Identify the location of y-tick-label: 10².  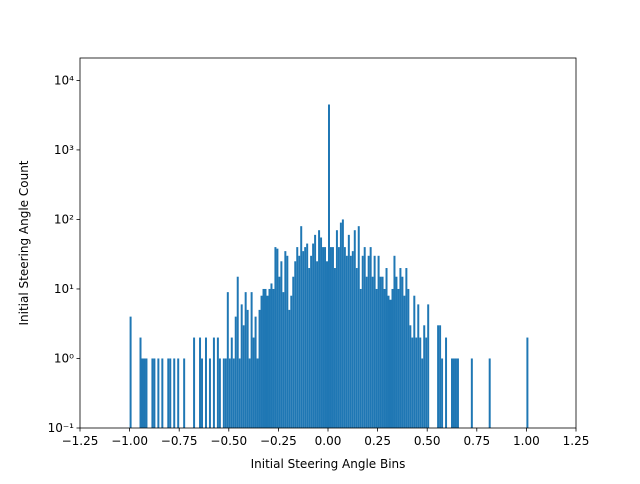
(64, 219).